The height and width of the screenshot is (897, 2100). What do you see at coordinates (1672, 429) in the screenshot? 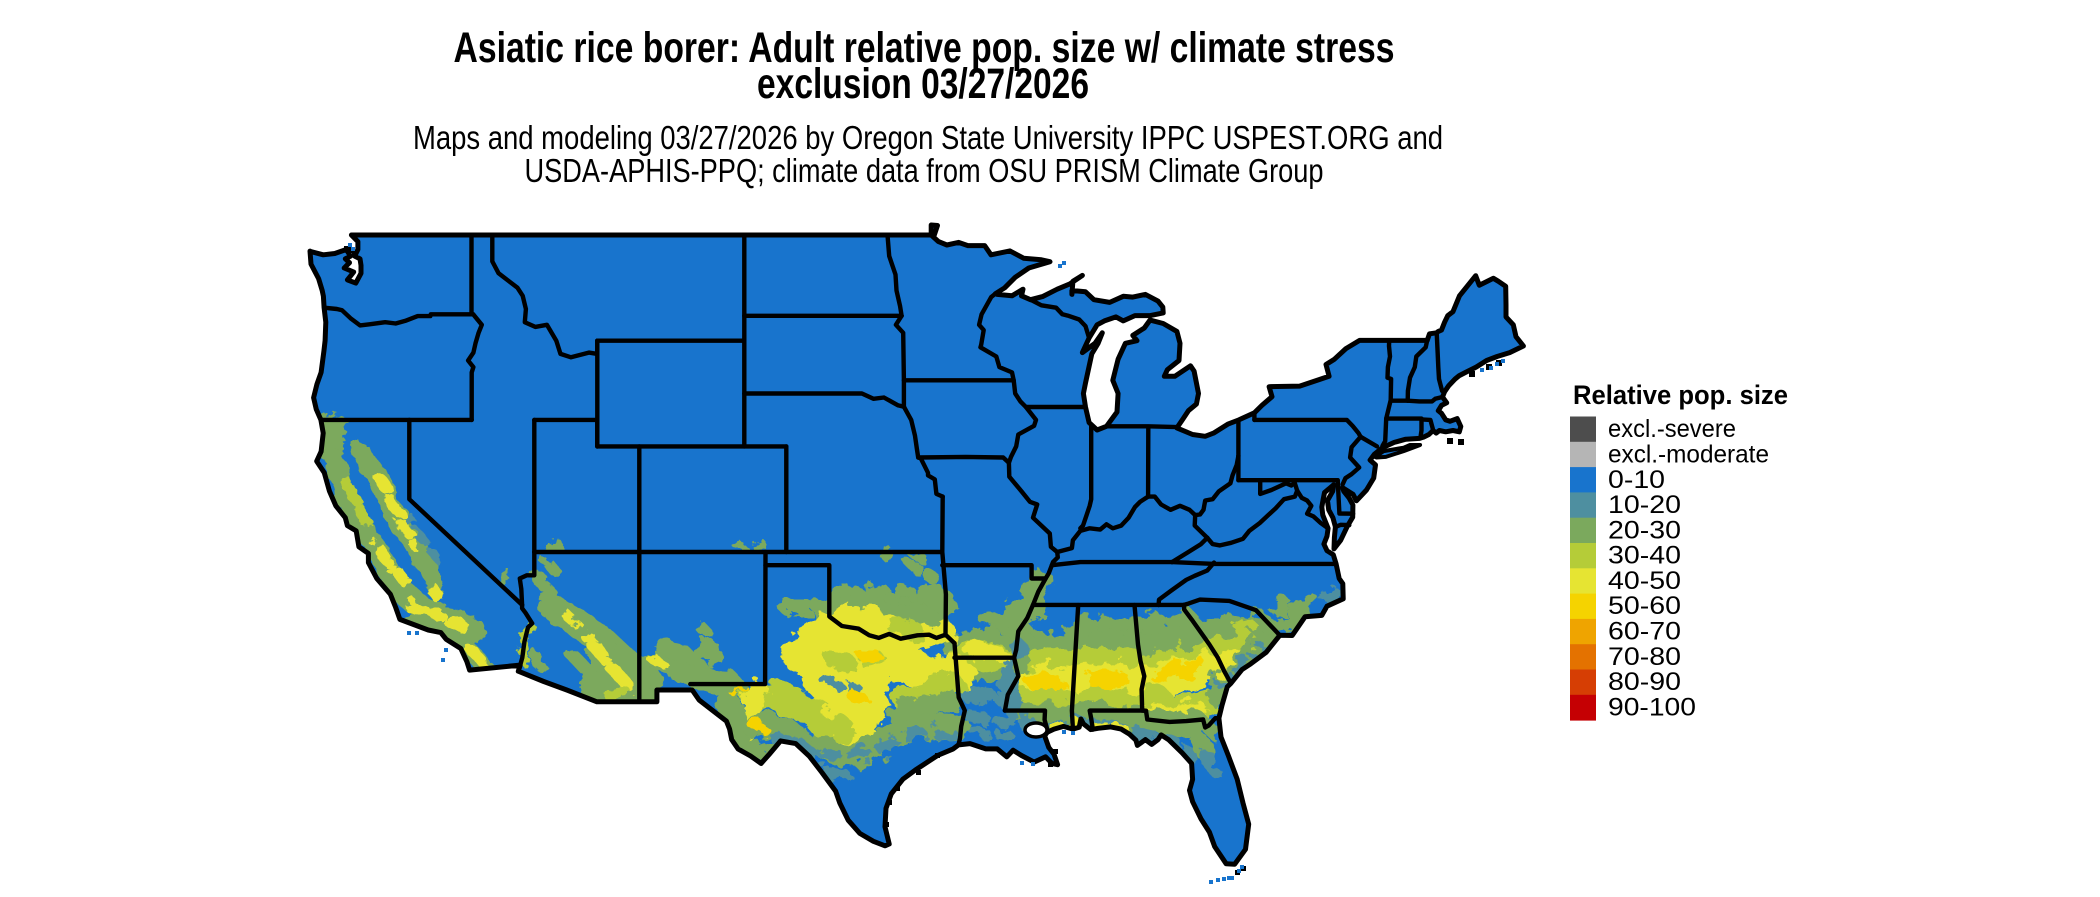
I see `svg-text: excl.-severe` at bounding box center [1672, 429].